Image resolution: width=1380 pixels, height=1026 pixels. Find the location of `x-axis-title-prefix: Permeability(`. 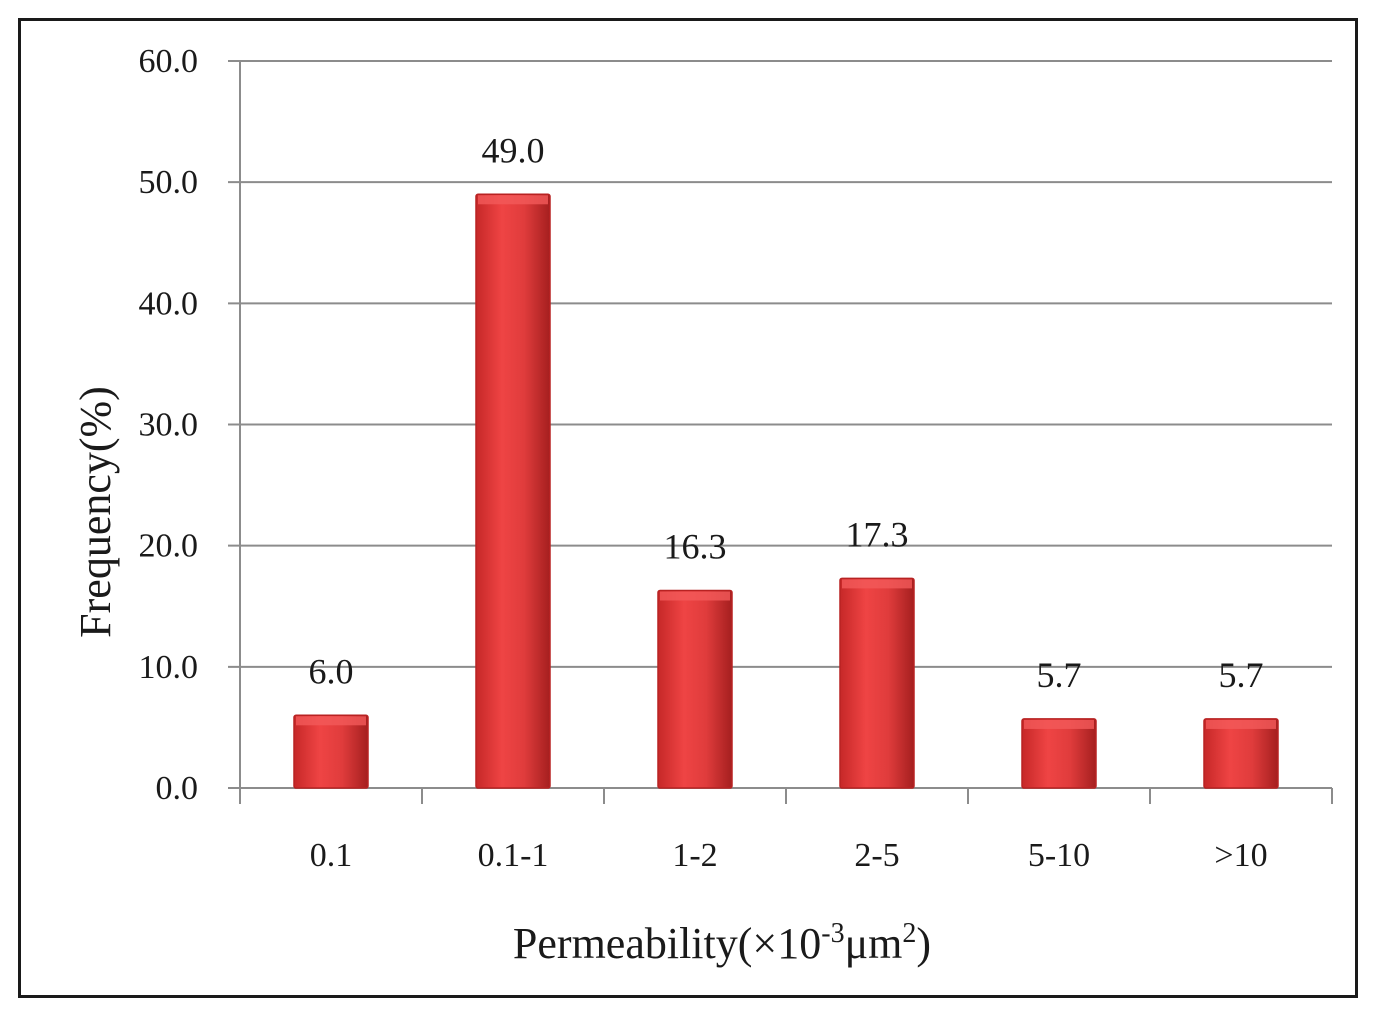

x-axis-title-prefix: Permeability( is located at coordinates (633, 943).